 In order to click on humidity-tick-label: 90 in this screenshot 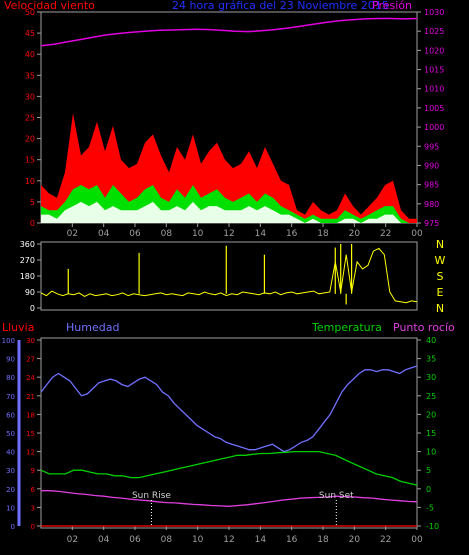, I will do `click(10, 360)`.